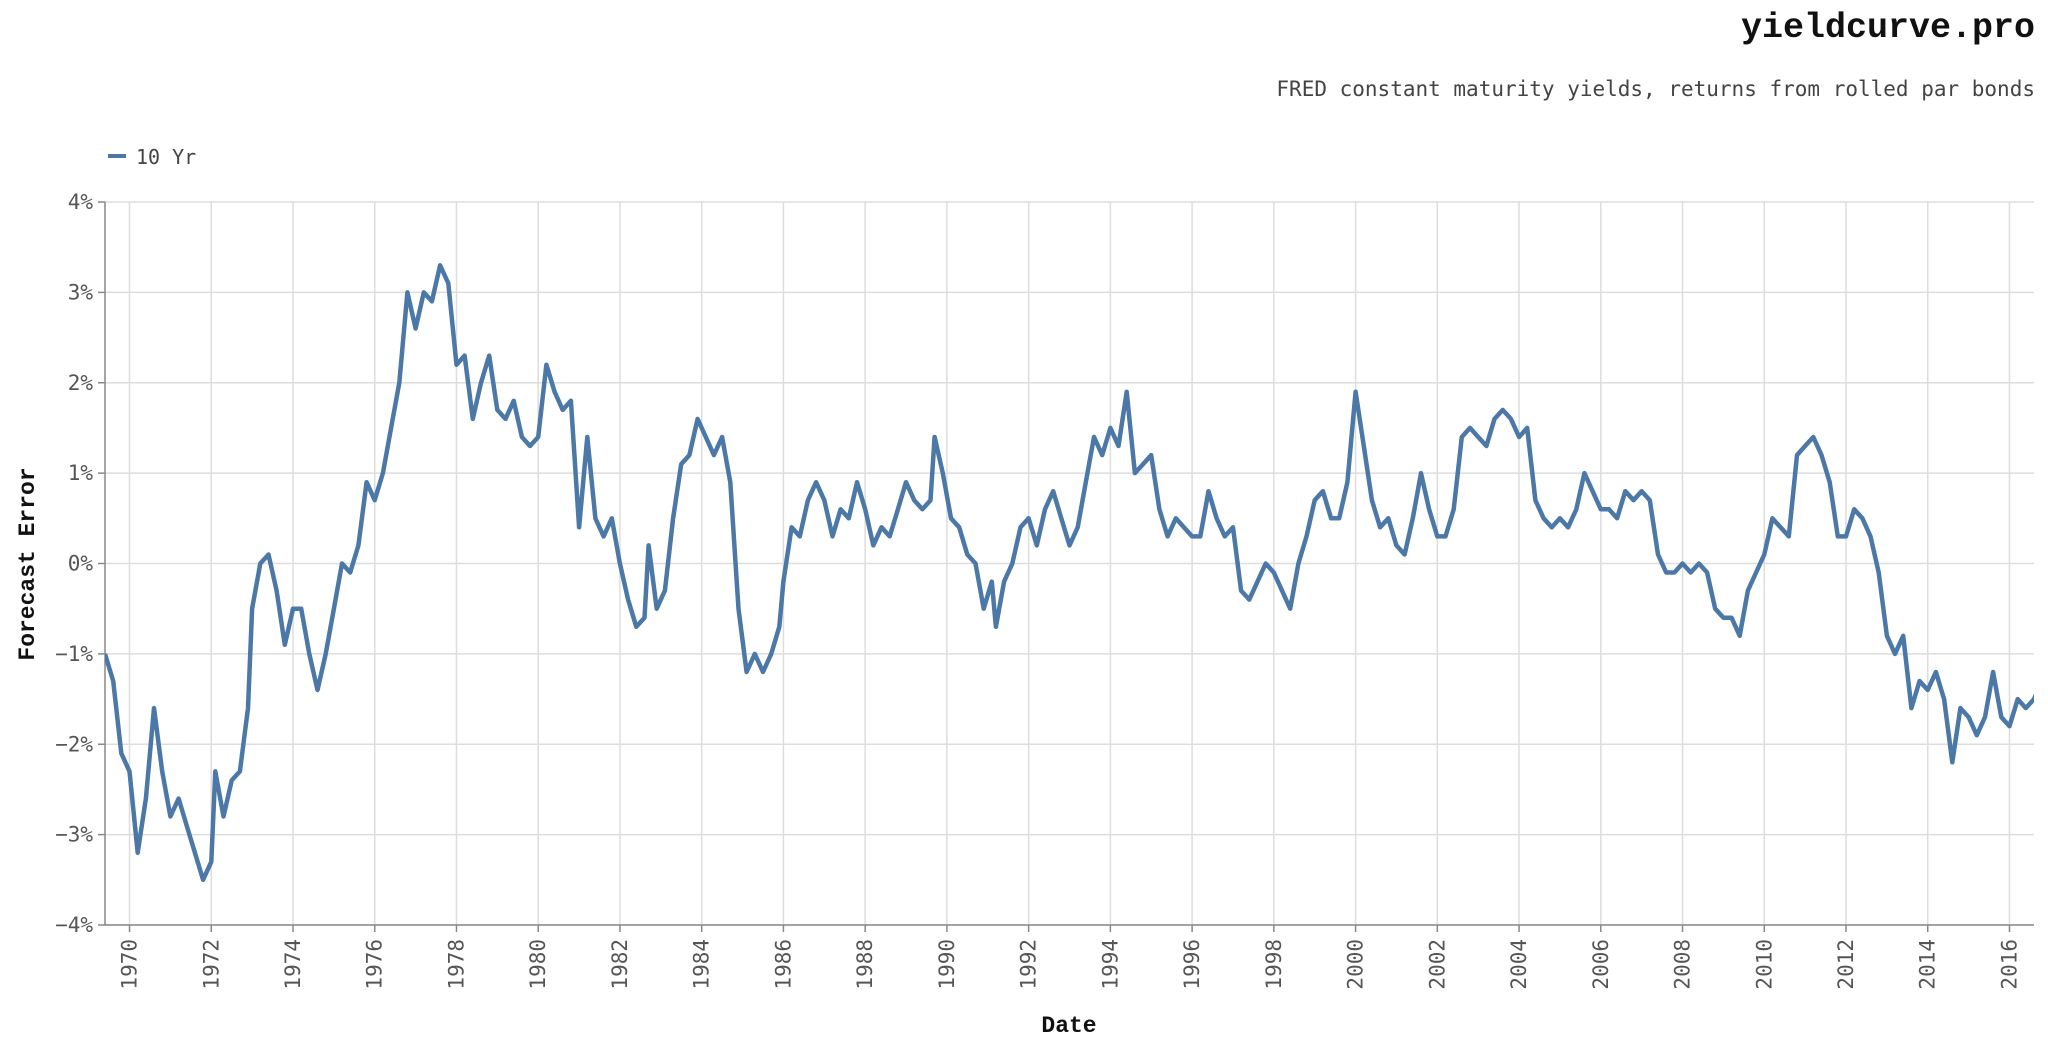 The width and height of the screenshot is (2048, 1045). I want to click on x-tick-label: 1996, so click(1192, 964).